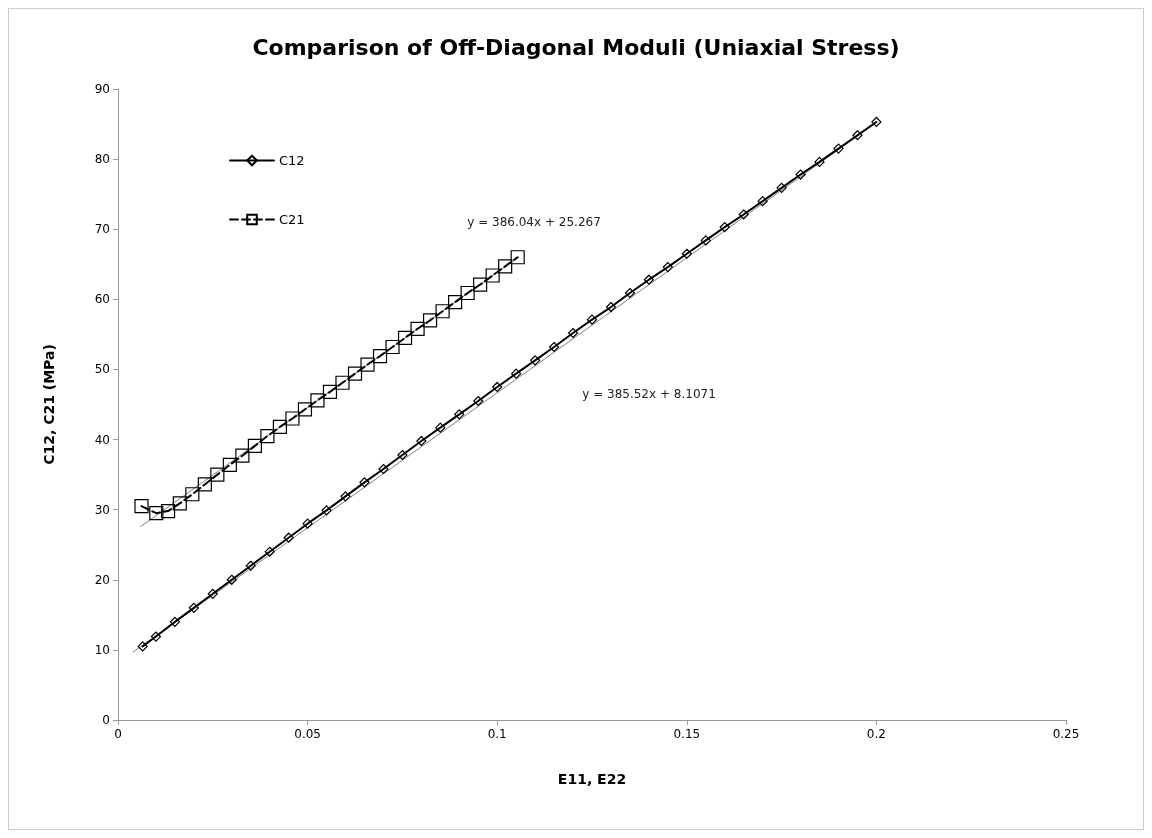 This screenshot has width=1152, height=838. I want to click on annotation: y = 385.52x + 8.1071, so click(649, 394).